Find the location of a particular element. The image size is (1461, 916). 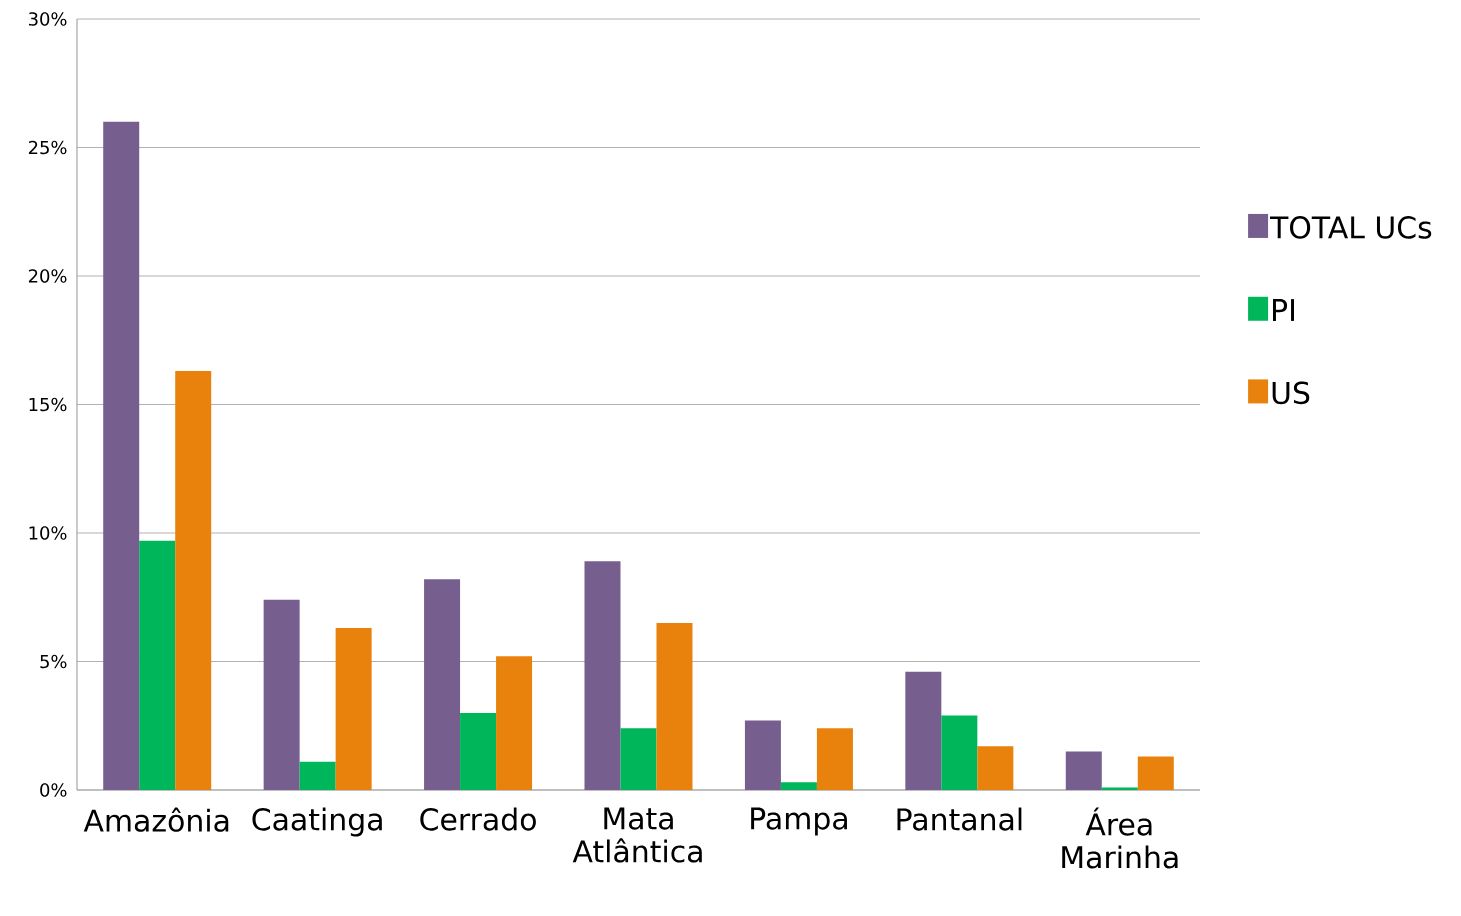

y-tick-label: 10% is located at coordinates (48, 533).